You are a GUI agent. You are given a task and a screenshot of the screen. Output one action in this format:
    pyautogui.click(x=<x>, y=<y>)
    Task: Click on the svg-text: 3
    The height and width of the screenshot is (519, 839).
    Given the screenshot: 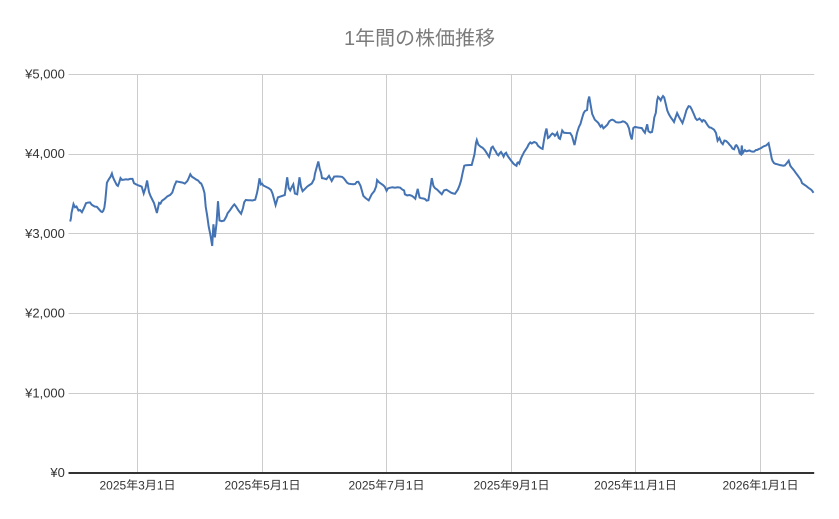 What is the action you would take?
    pyautogui.click(x=141, y=485)
    